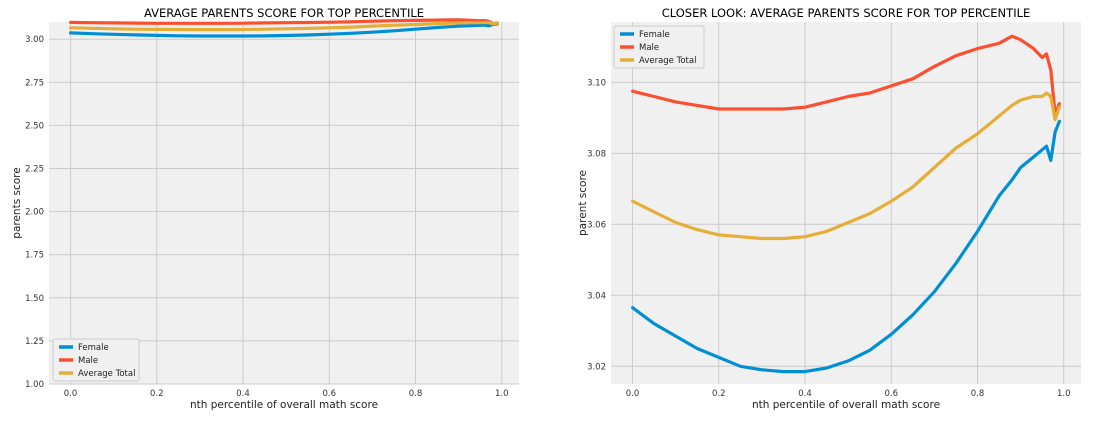 Image resolution: width=1100 pixels, height=434 pixels. What do you see at coordinates (34, 342) in the screenshot?
I see `y-tick-label: 1.25` at bounding box center [34, 342].